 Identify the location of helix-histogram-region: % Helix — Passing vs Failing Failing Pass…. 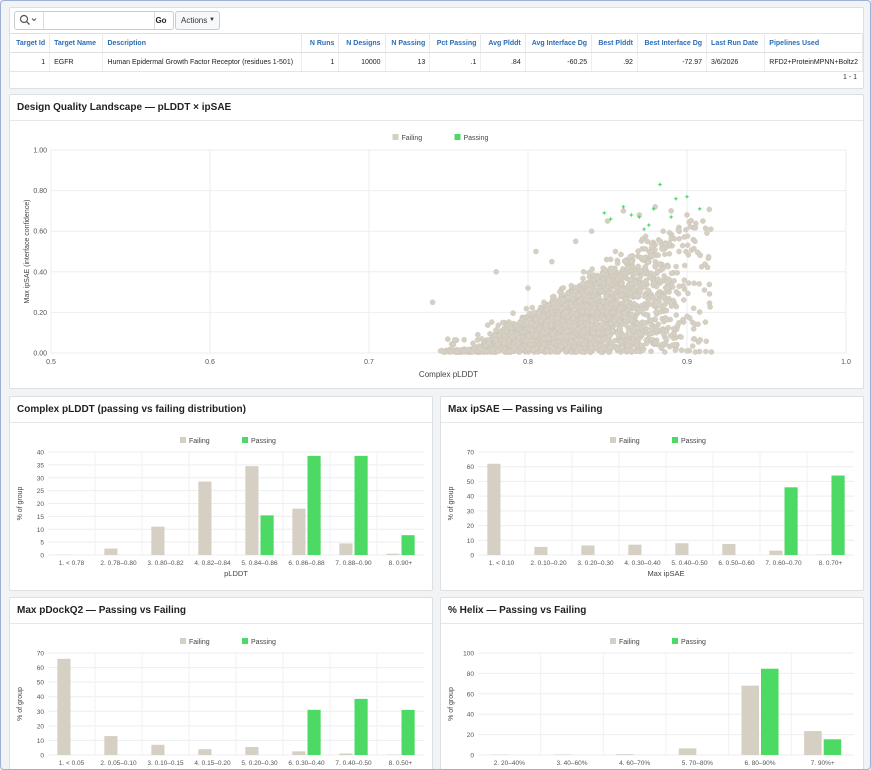
(652, 683).